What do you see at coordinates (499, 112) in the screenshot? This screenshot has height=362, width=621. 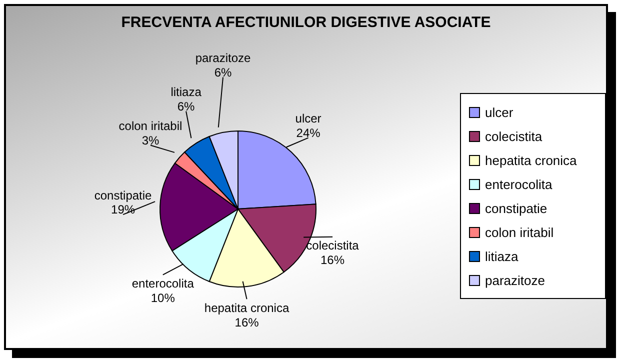 I see `legend-label: ulcer` at bounding box center [499, 112].